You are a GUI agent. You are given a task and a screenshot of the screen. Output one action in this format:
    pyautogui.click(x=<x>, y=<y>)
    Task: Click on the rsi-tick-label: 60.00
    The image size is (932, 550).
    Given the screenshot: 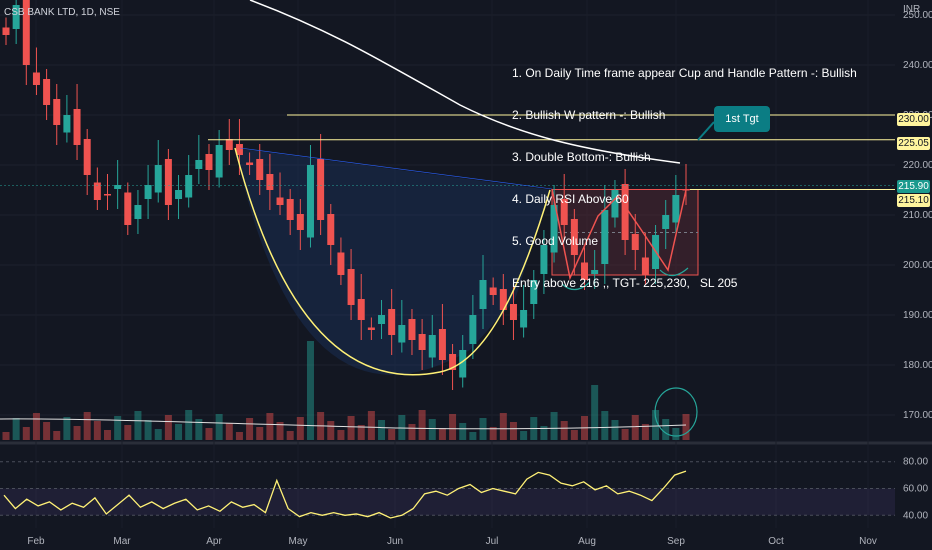 What is the action you would take?
    pyautogui.click(x=915, y=489)
    